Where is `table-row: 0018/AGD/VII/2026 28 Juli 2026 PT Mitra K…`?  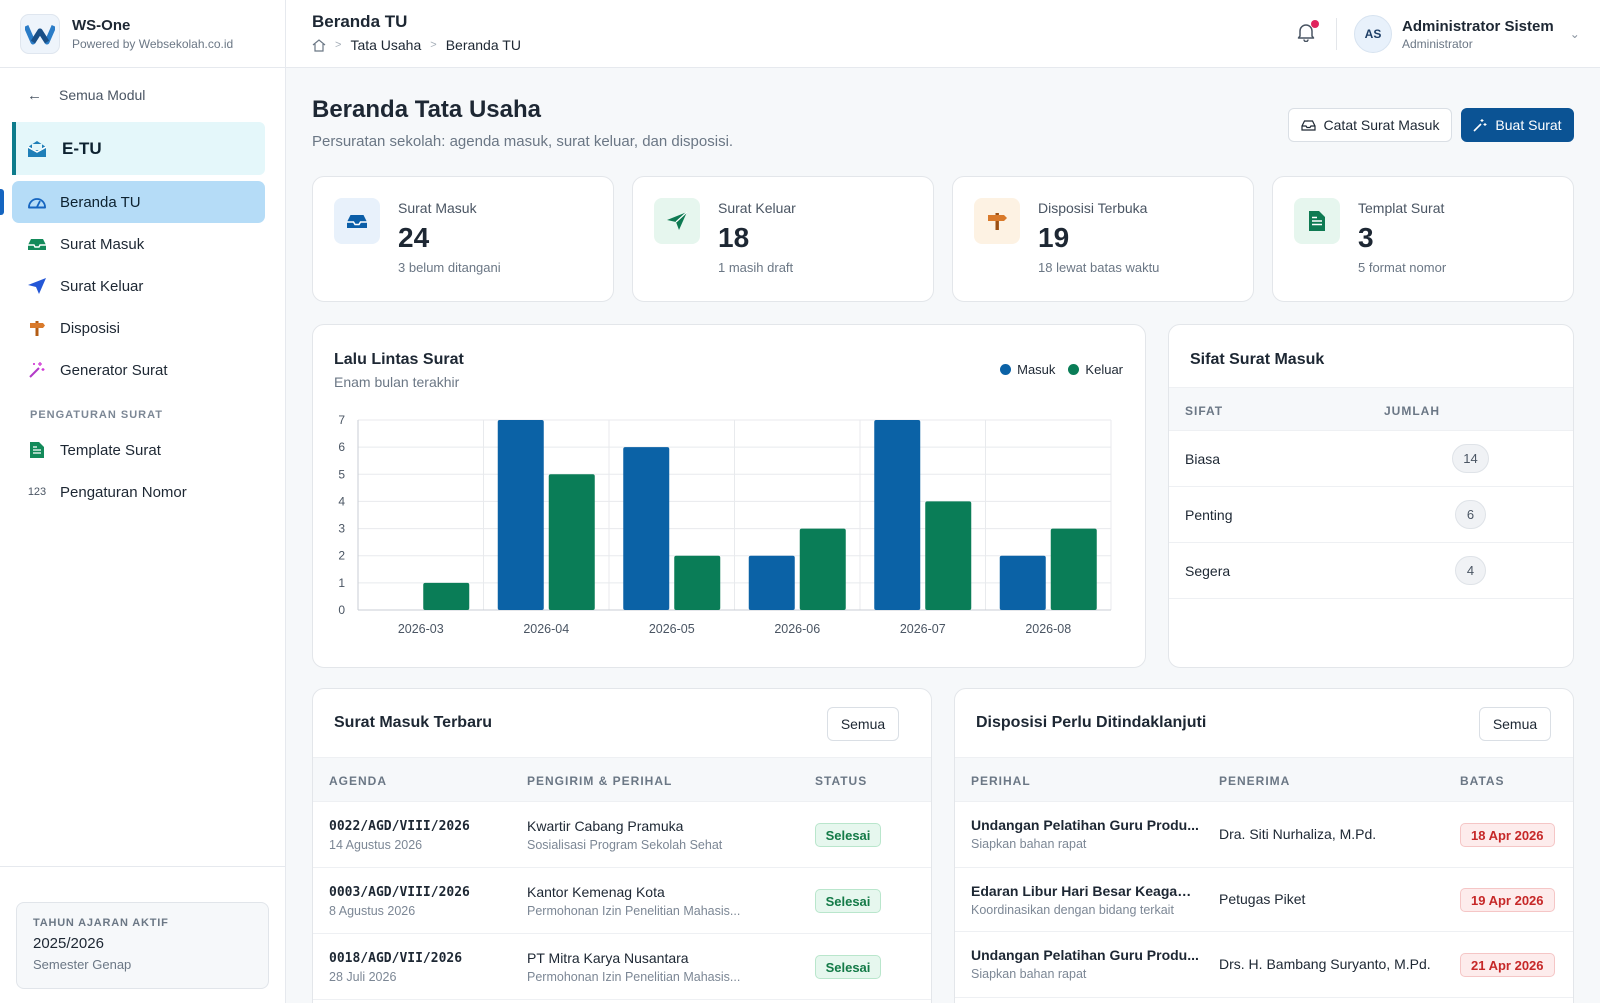 table-row: 0018/AGD/VII/2026 28 Juli 2026 PT Mitra K… is located at coordinates (622, 967).